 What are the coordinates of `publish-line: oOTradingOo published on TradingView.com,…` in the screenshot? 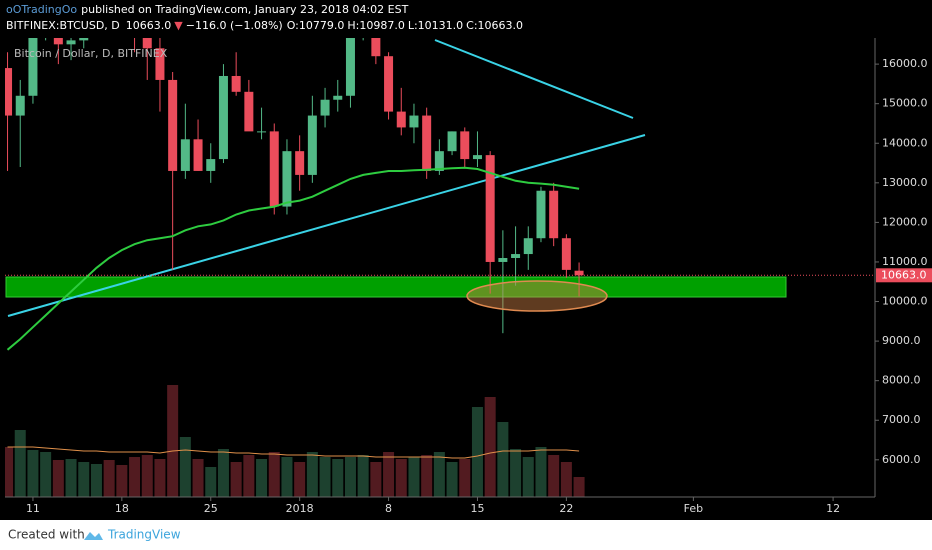 It's located at (207, 9).